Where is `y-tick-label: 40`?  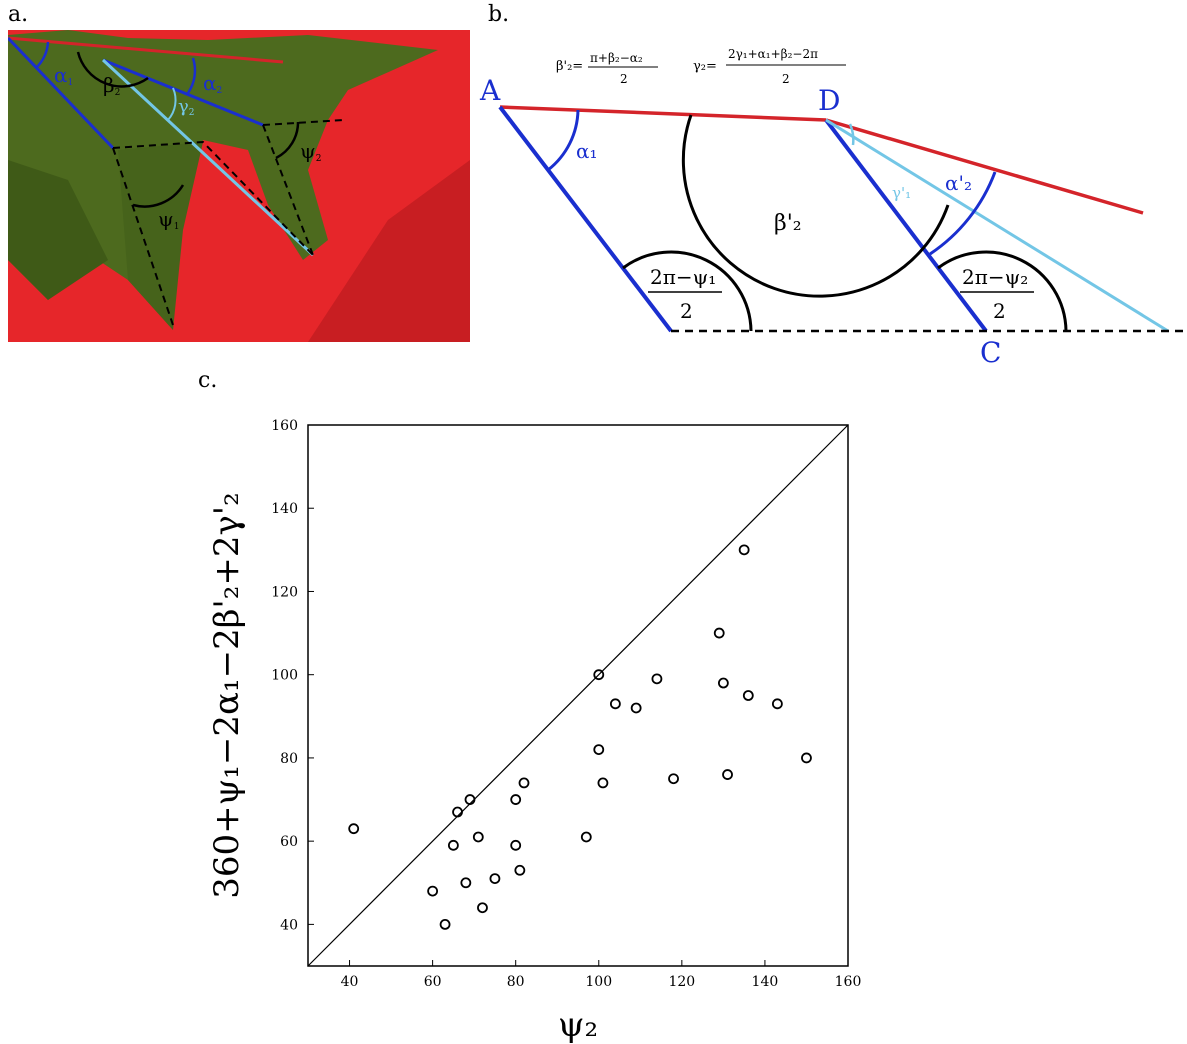 y-tick-label: 40 is located at coordinates (289, 925).